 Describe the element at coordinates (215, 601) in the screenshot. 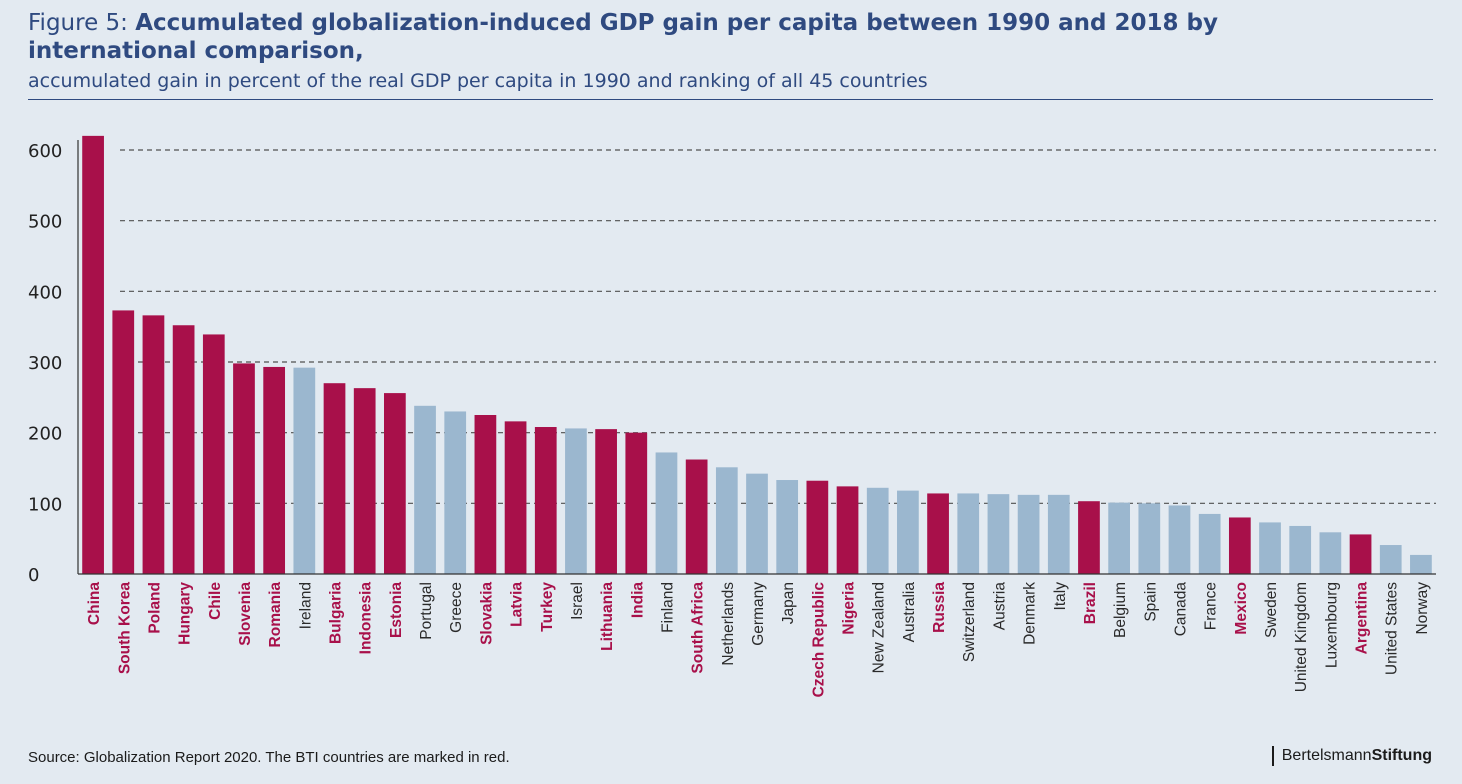

I see `x-tick-label: Chile` at that location.